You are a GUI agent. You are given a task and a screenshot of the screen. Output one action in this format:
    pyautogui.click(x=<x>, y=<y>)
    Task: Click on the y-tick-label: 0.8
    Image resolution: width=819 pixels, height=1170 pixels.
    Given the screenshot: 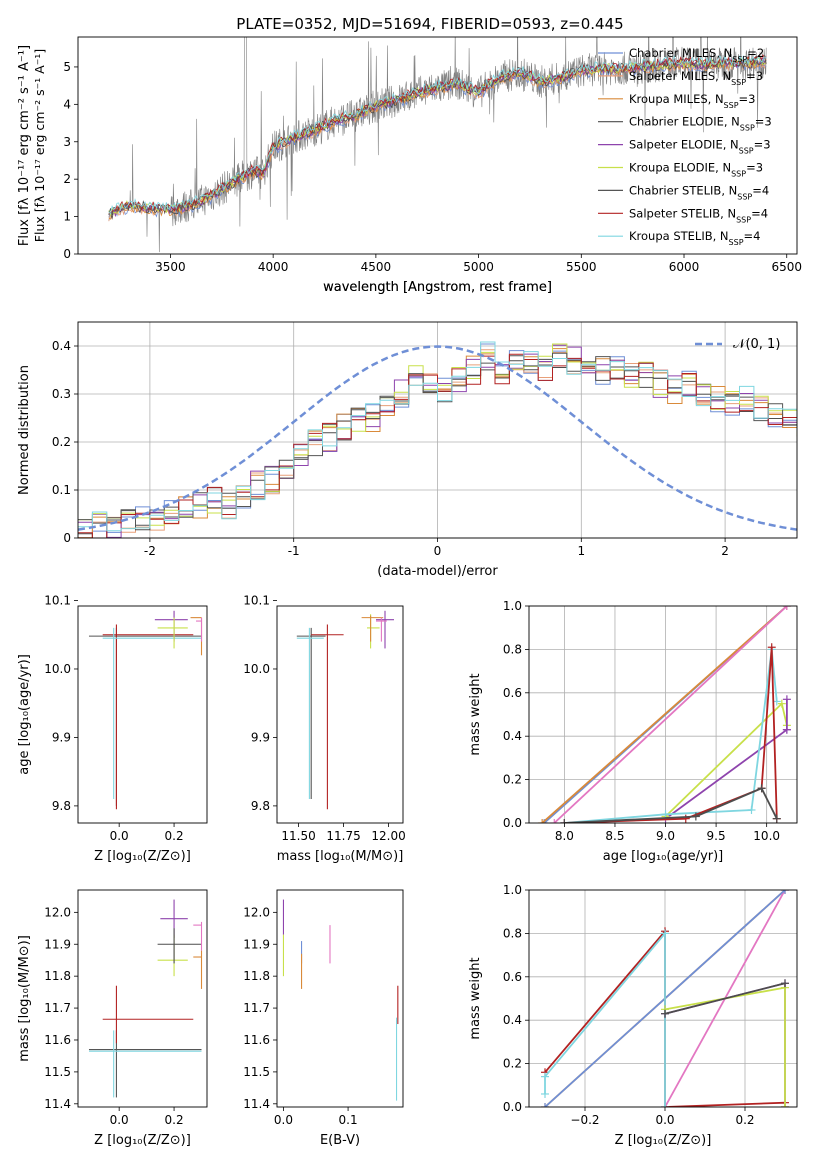 What is the action you would take?
    pyautogui.click(x=512, y=649)
    